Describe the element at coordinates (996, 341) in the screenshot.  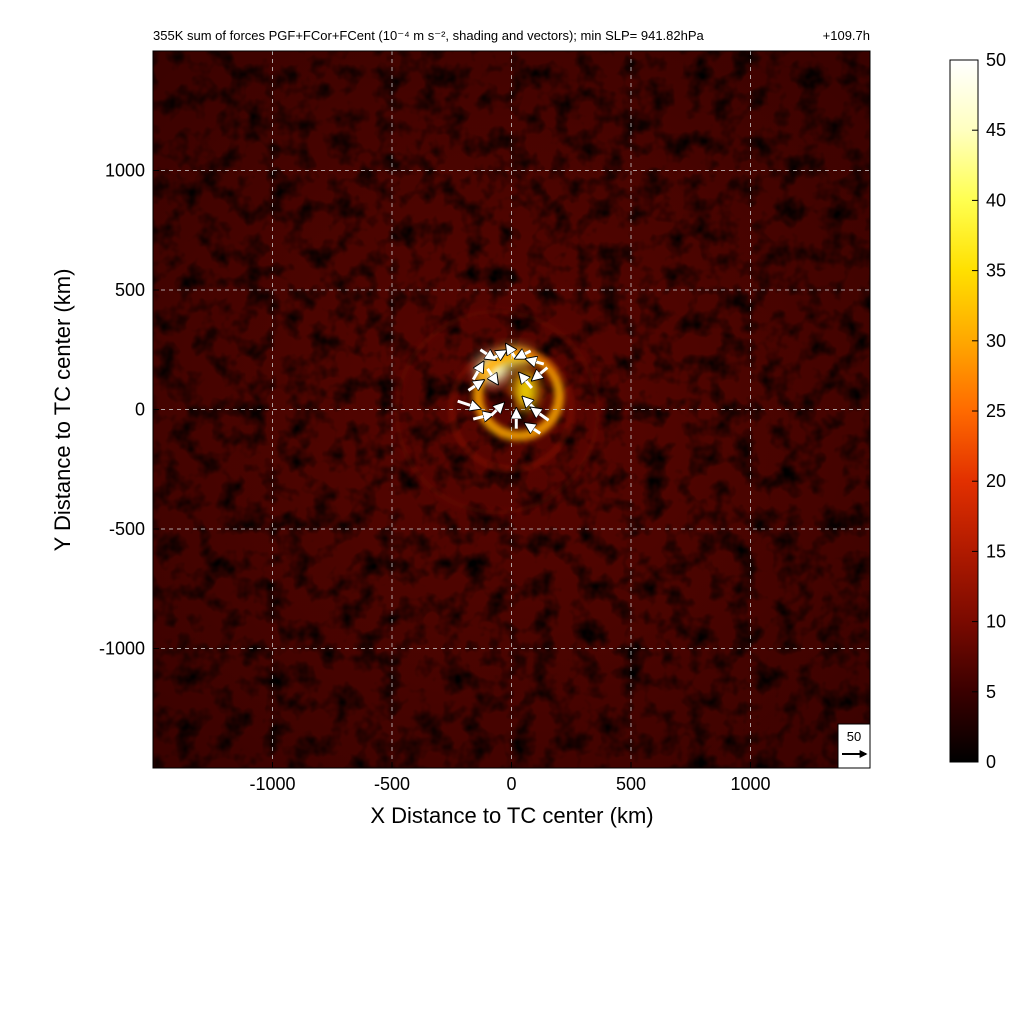
I see `colorbar-tick-label: 30` at that location.